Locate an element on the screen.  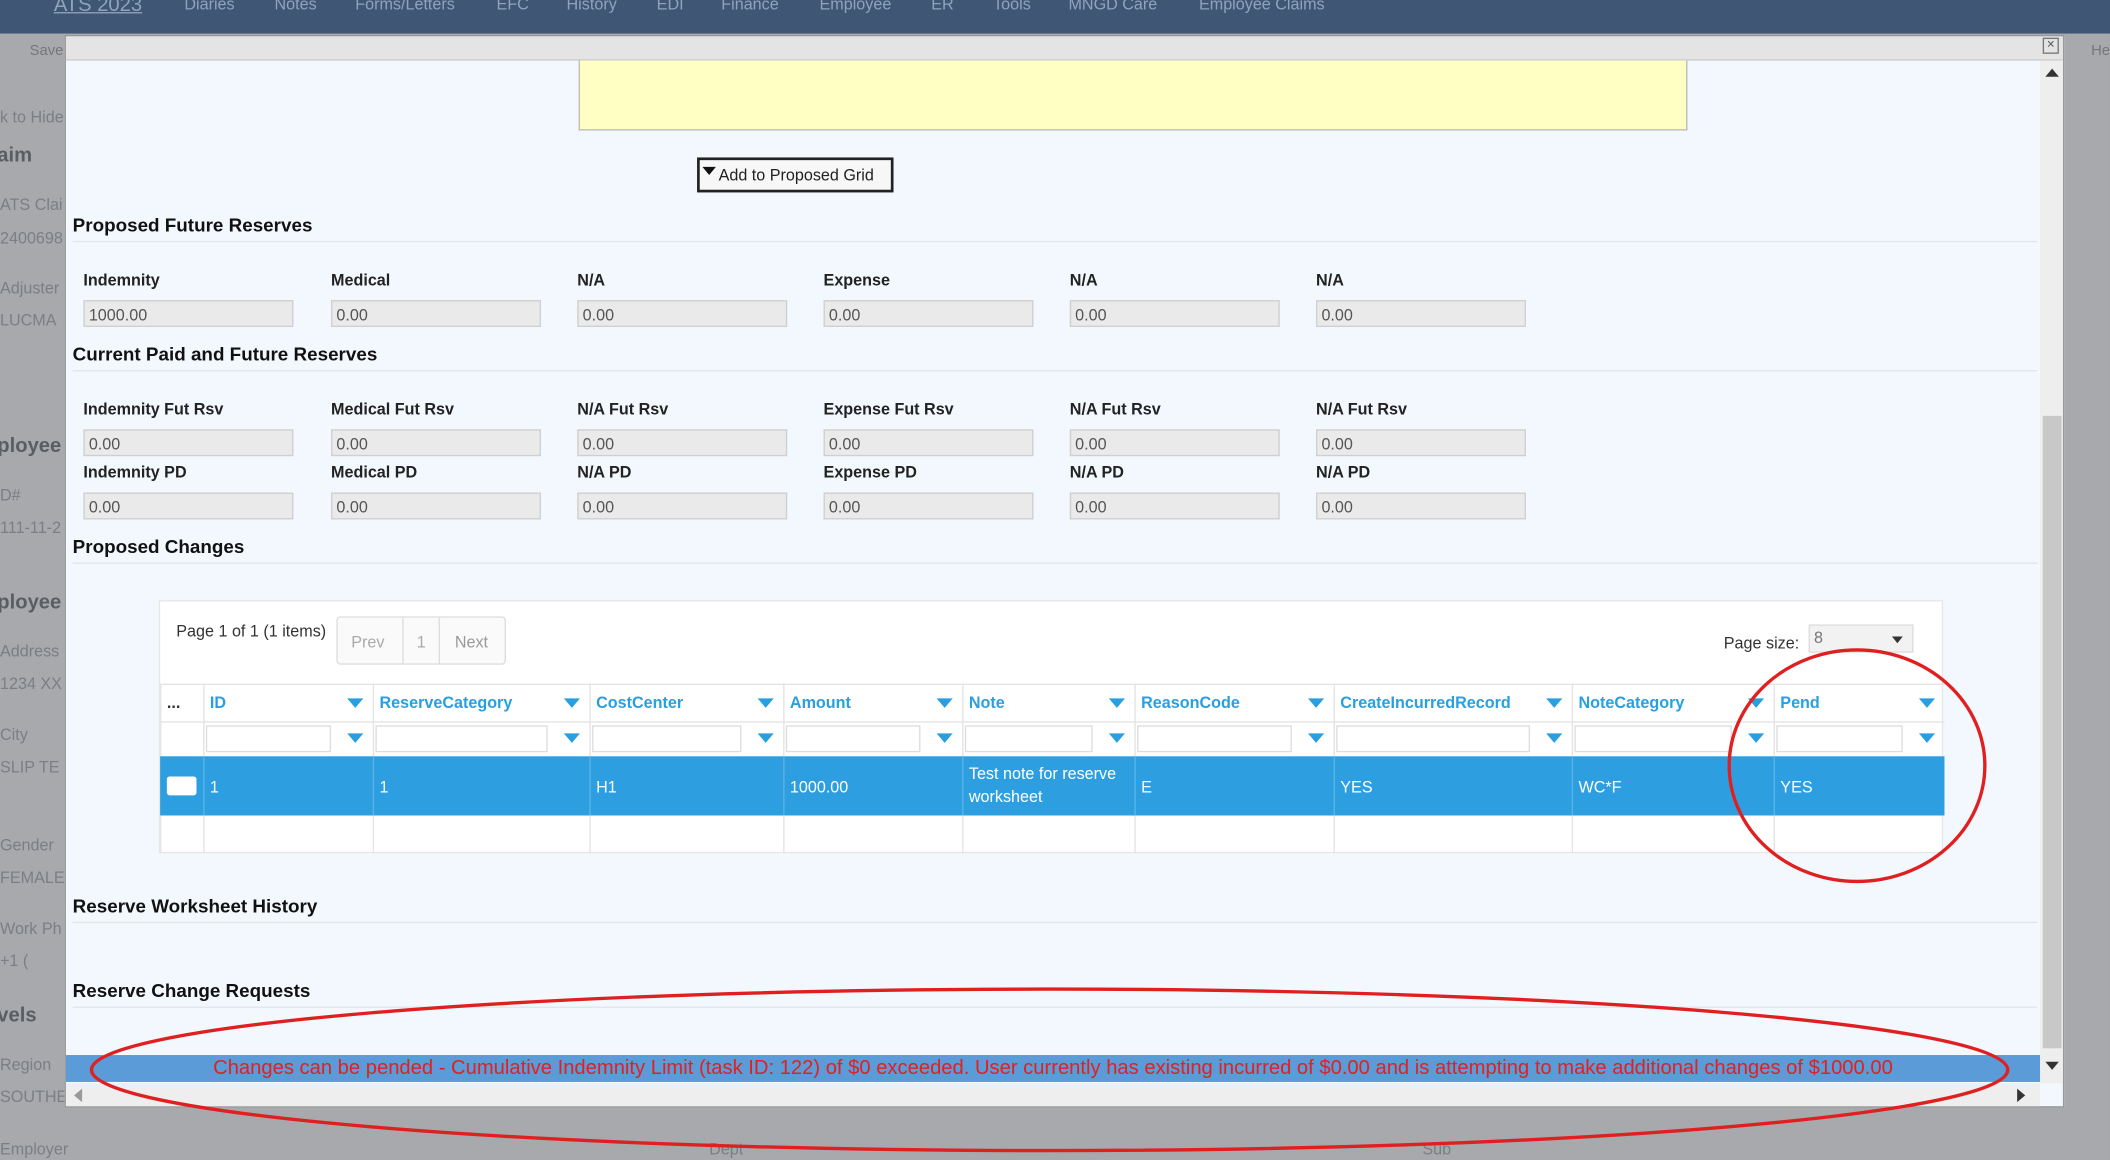
side-label: 1234 XX is located at coordinates (31, 684).